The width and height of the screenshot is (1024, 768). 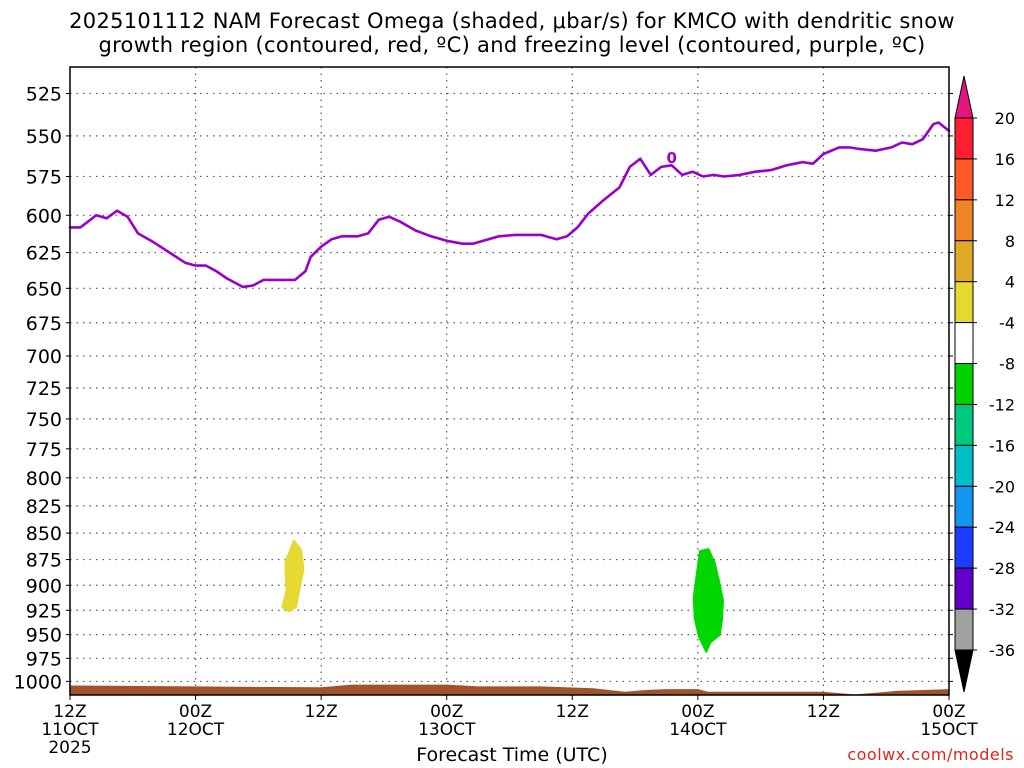 What do you see at coordinates (44, 289) in the screenshot?
I see `y-tick-label: 650` at bounding box center [44, 289].